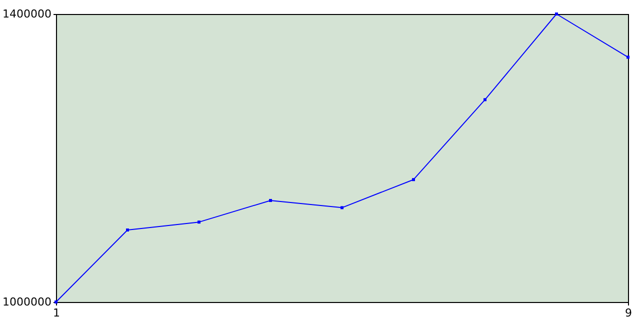 This screenshot has width=640, height=320. What do you see at coordinates (27, 14) in the screenshot?
I see `y-tick-label: 1400000` at bounding box center [27, 14].